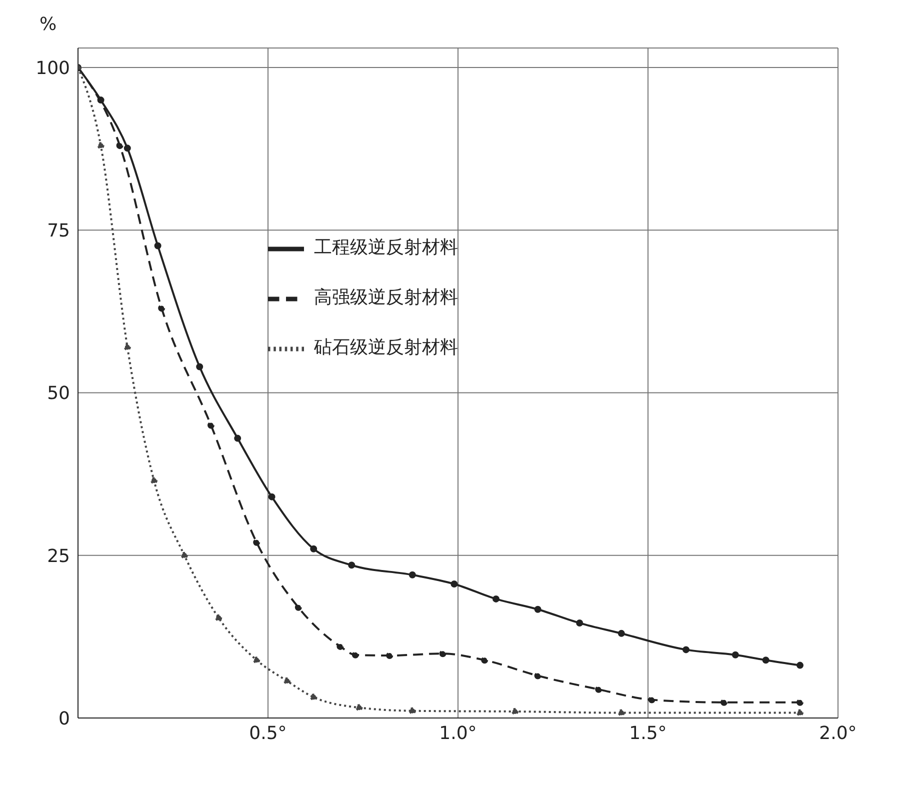  I want to click on legend-label: 高强级逆反射材料, so click(386, 297).